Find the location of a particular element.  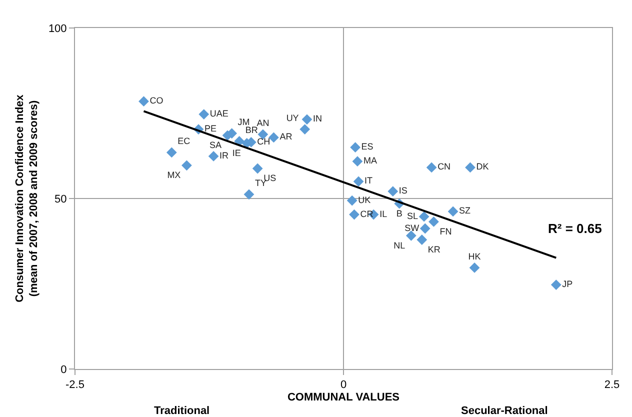

data-label: SL is located at coordinates (412, 215).